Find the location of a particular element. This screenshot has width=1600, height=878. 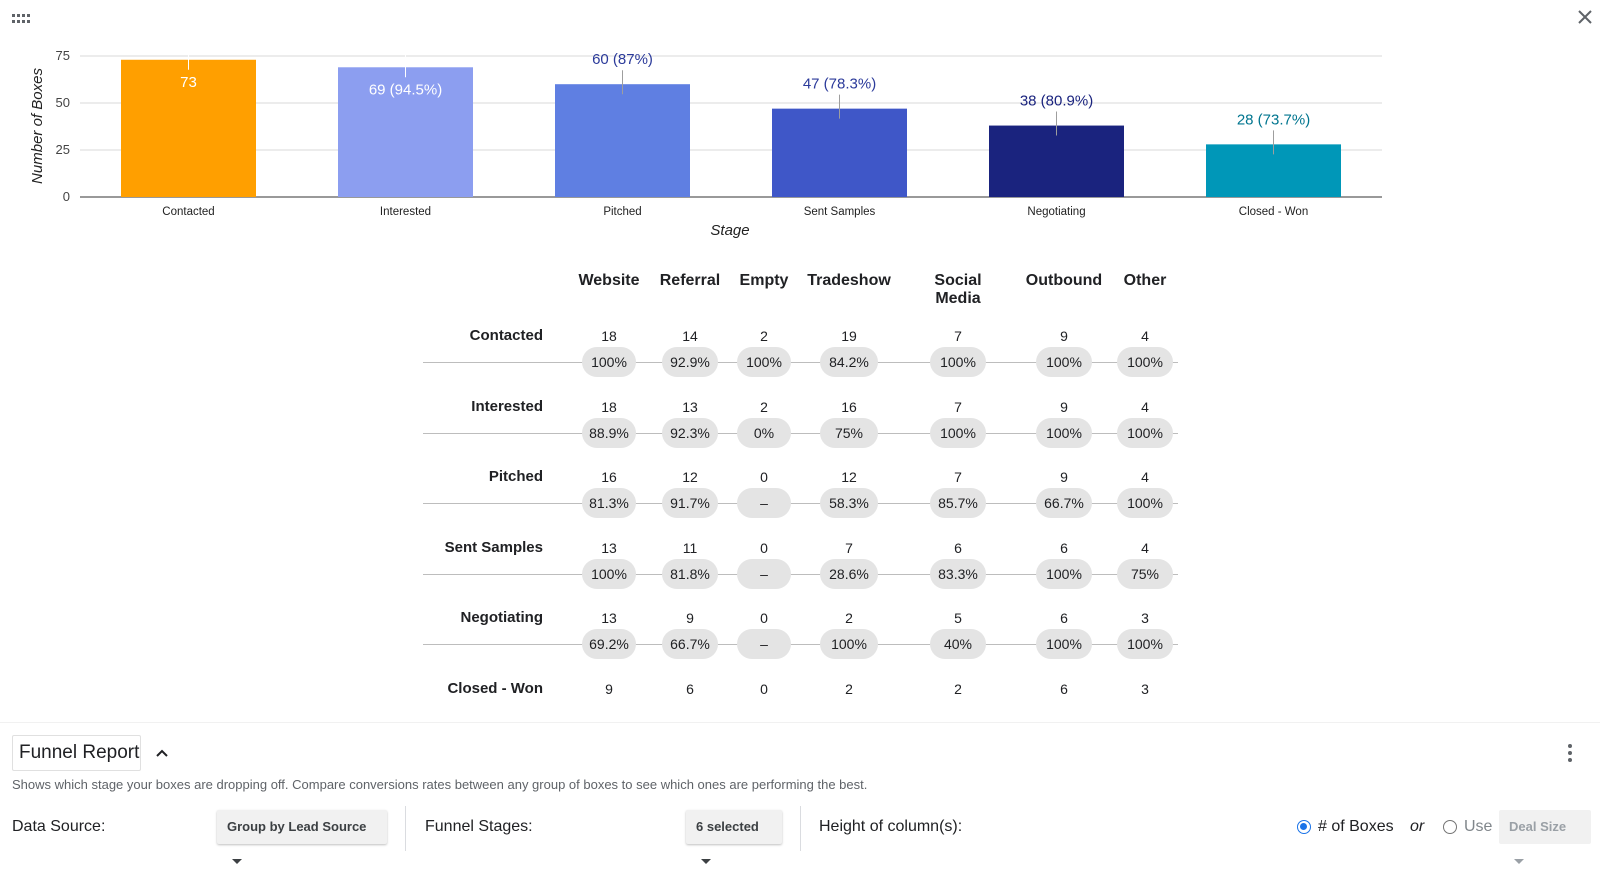

conversion-pill: 91.7% is located at coordinates (690, 503).